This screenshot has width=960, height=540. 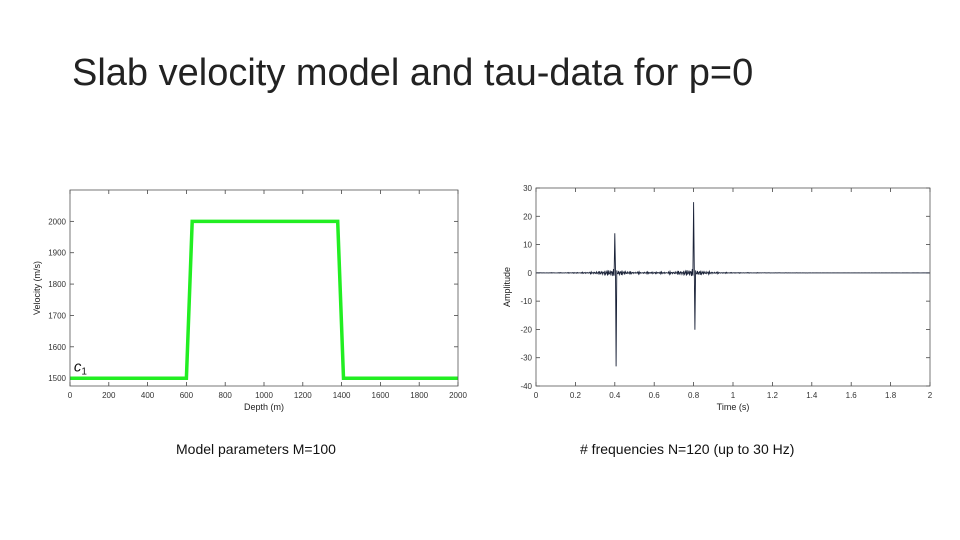 What do you see at coordinates (148, 395) in the screenshot?
I see `x-tick-label: 400` at bounding box center [148, 395].